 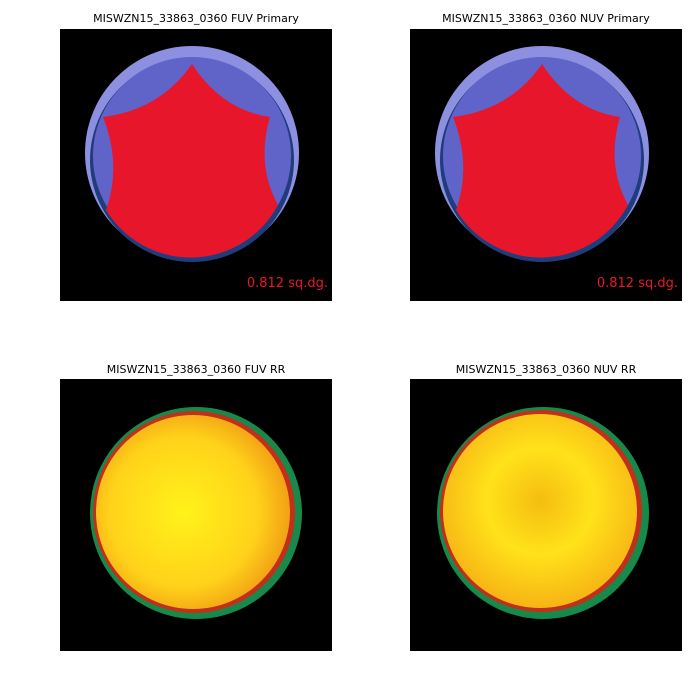 I want to click on panel-title: MISWZN15_33863_0360 FUV RR, so click(x=196, y=369).